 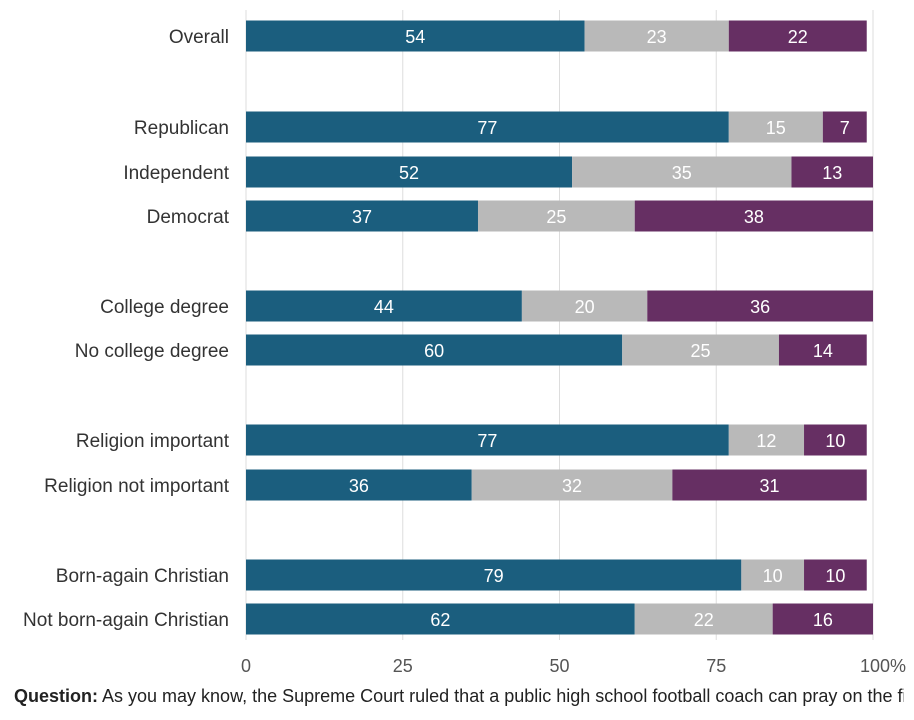 I want to click on x-tick-label: 50, so click(x=559, y=666).